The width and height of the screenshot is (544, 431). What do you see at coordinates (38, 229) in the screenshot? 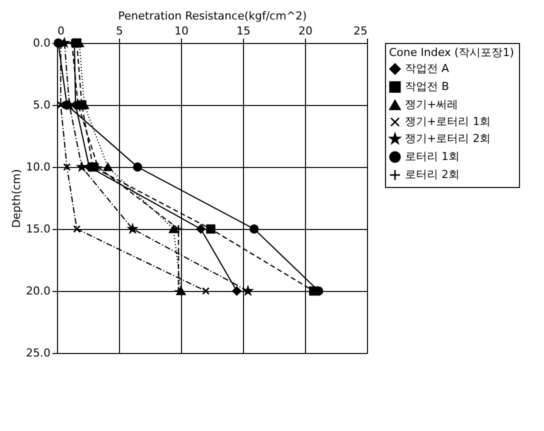
I see `y-tick-label: 15.0` at bounding box center [38, 229].